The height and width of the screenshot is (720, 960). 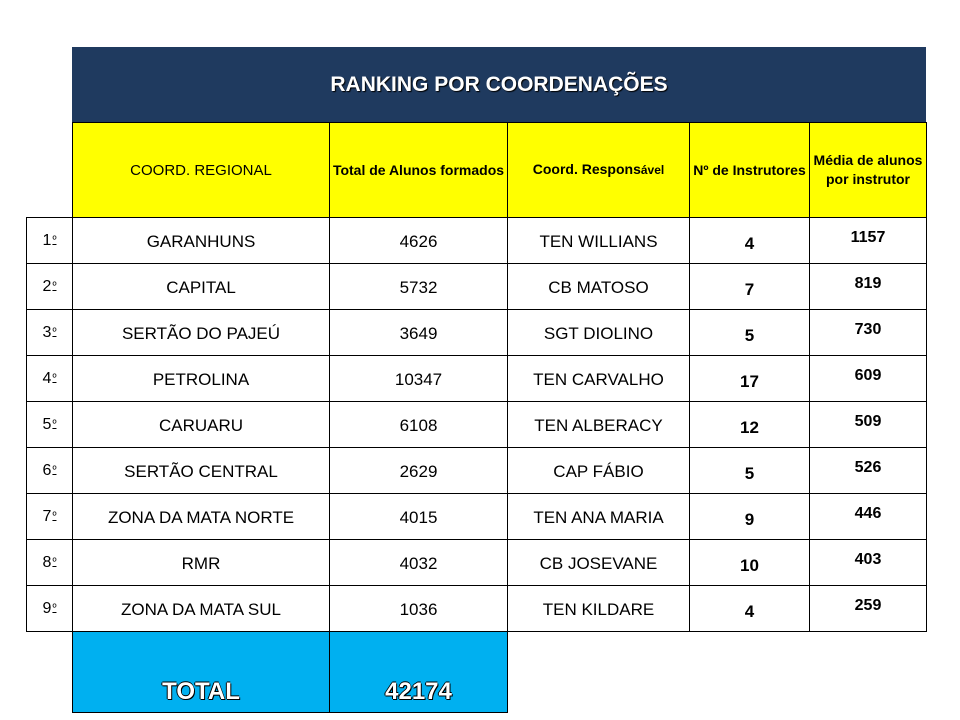 I want to click on rank-position: 3º, so click(x=49, y=332).